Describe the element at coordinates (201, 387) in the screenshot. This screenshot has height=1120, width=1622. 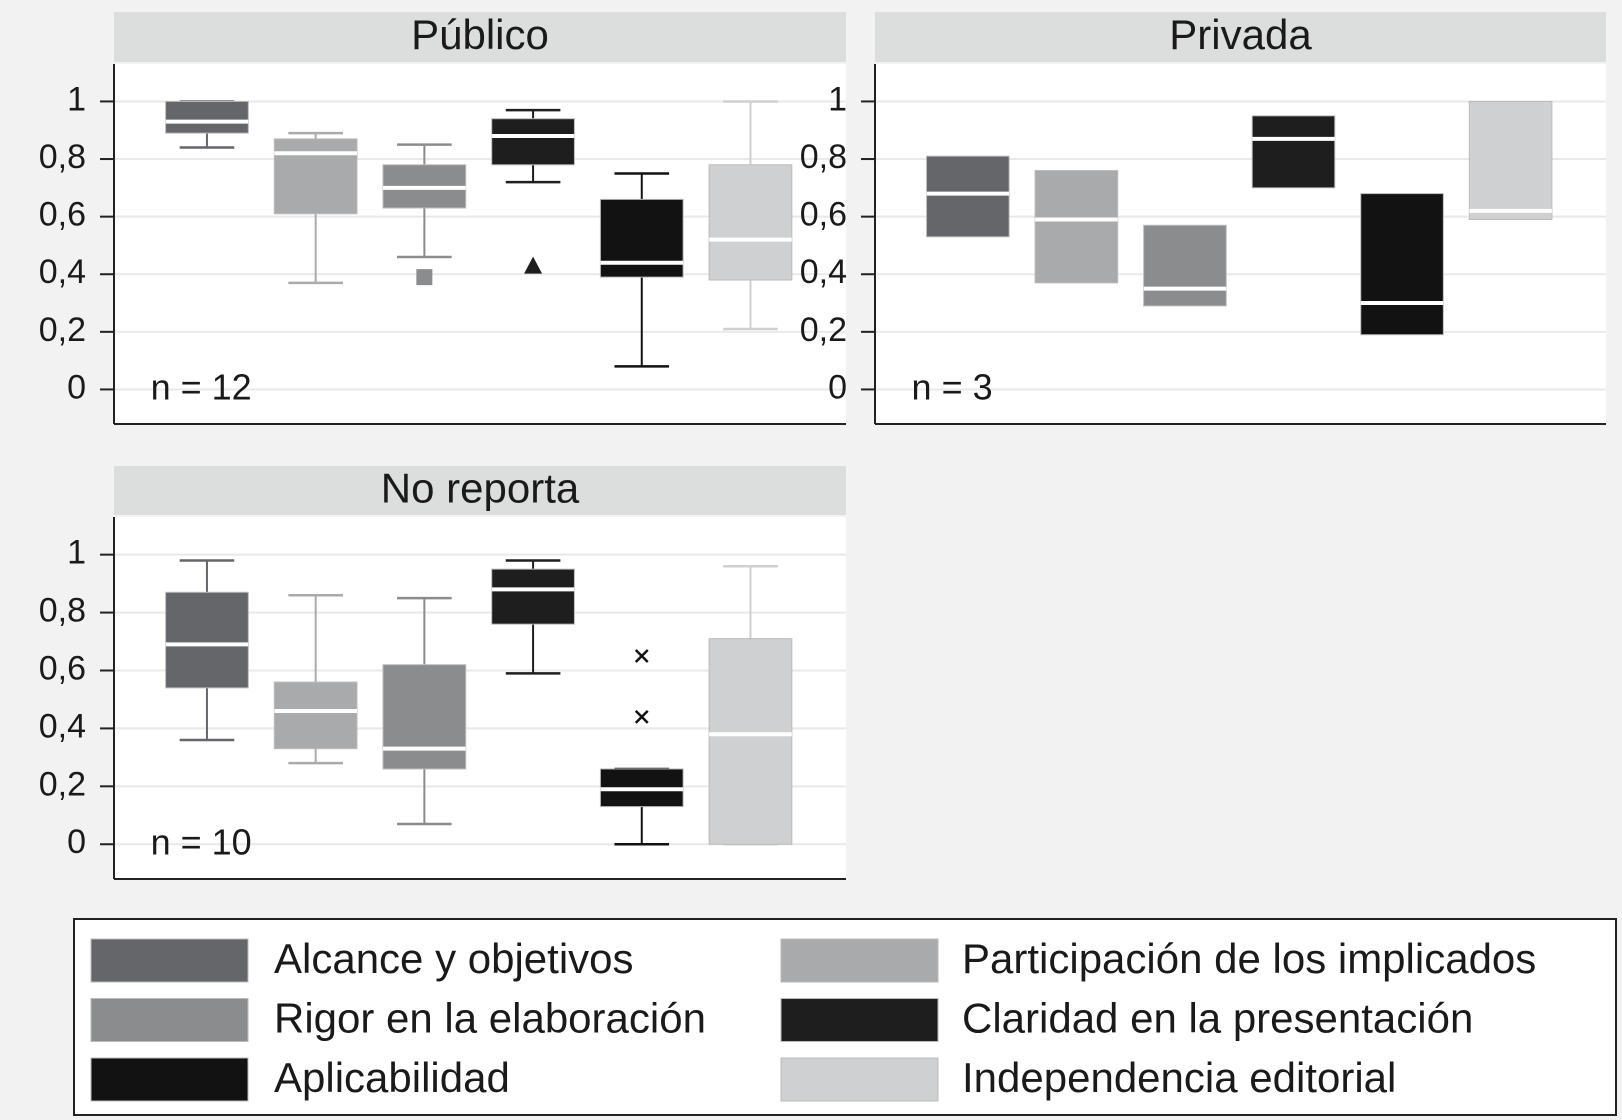
I see `sample-size: n = 12` at that location.